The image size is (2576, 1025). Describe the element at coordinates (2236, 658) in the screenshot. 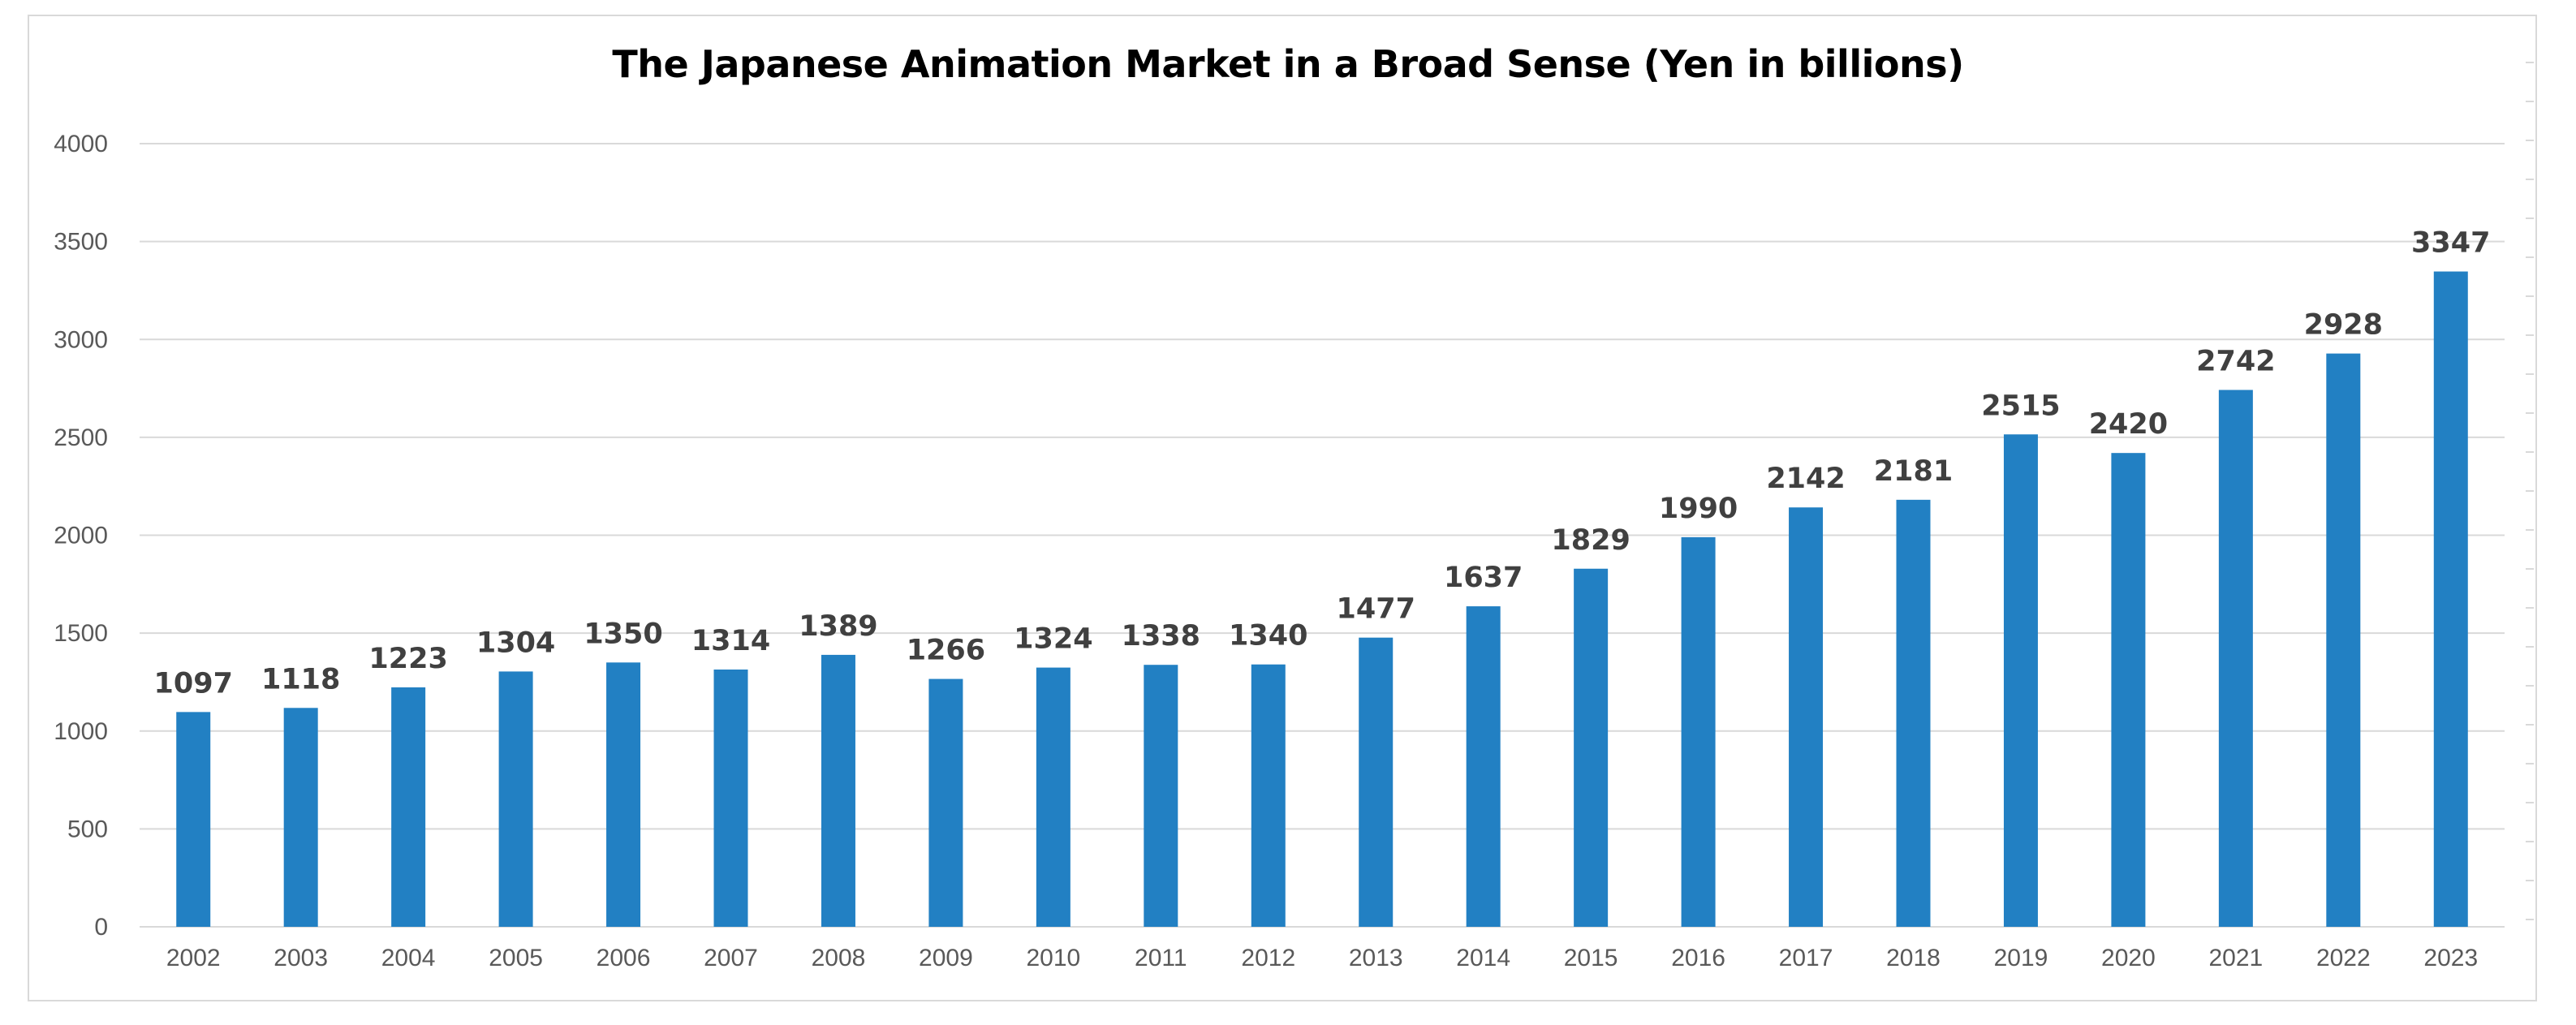

I see `bar-2021` at that location.